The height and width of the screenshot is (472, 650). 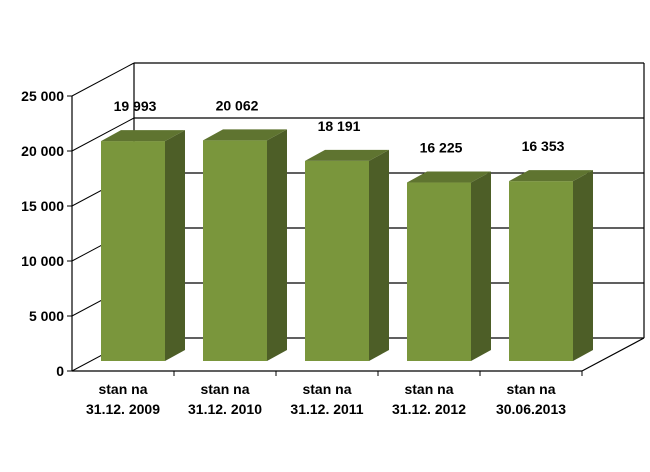 I want to click on data-label: 16 225, so click(x=441, y=148).